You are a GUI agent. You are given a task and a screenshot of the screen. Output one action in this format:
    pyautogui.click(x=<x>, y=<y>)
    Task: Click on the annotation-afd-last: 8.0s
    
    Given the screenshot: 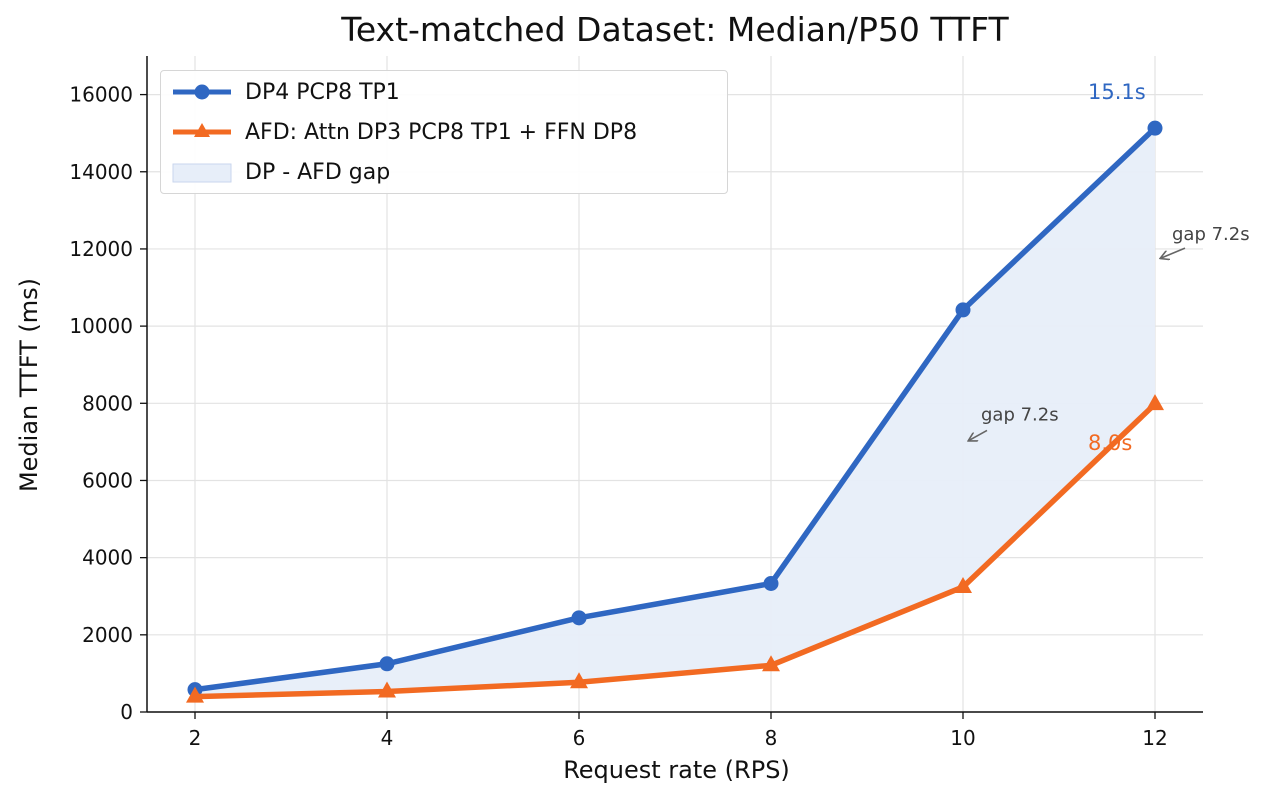 What is the action you would take?
    pyautogui.click(x=1110, y=443)
    